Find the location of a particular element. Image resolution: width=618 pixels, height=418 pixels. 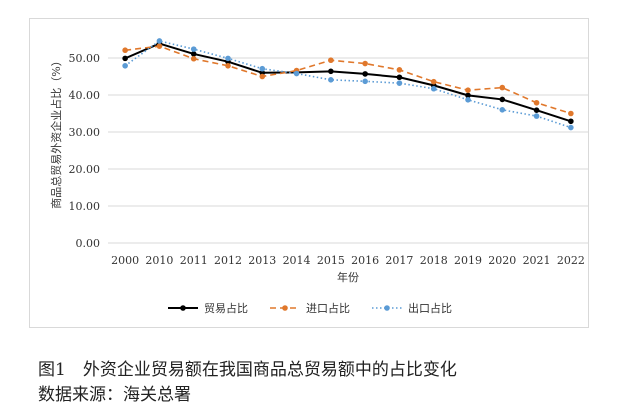

x-axis-title: 年份 is located at coordinates (348, 277).